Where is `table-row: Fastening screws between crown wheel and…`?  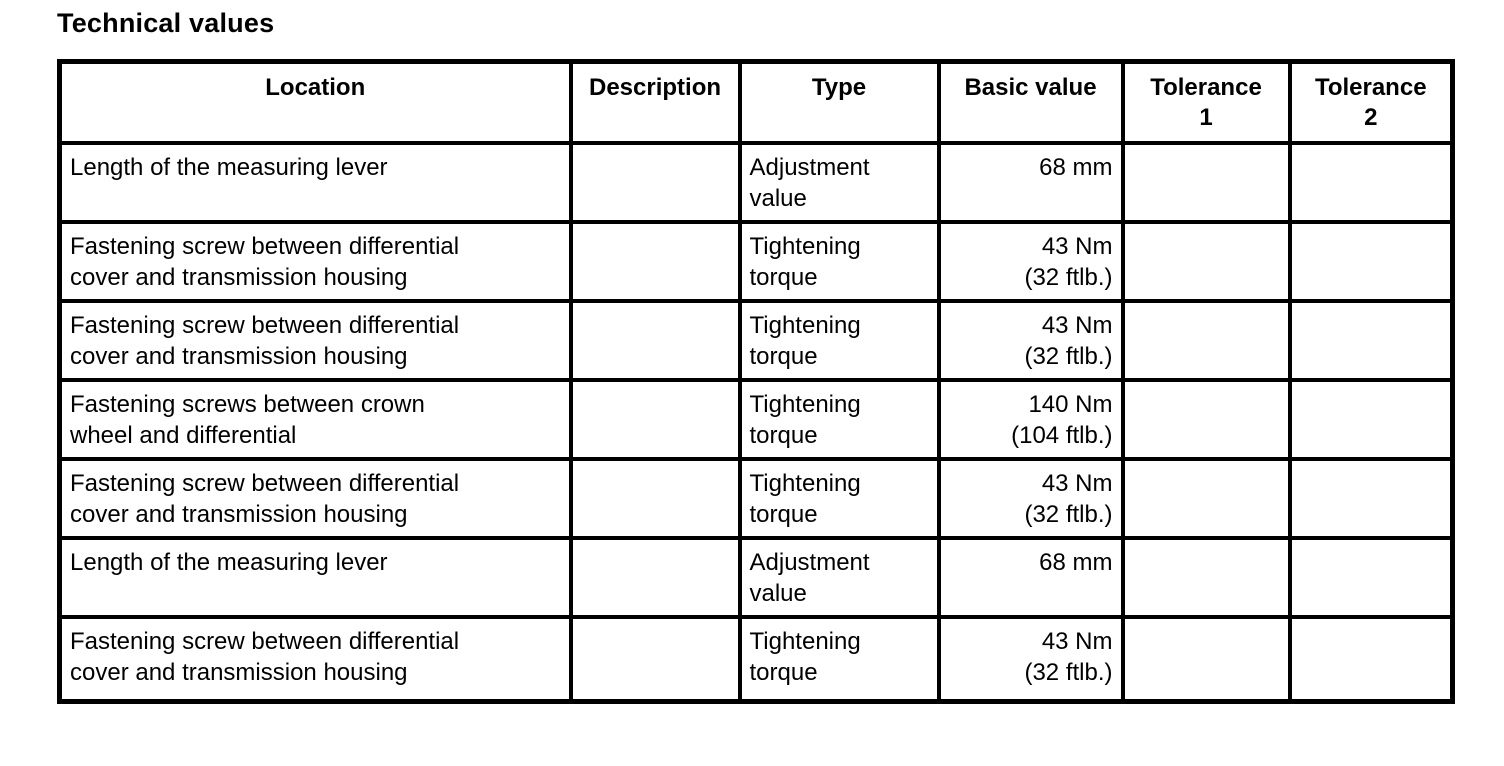 table-row: Fastening screws between crown wheel and… is located at coordinates (756, 419).